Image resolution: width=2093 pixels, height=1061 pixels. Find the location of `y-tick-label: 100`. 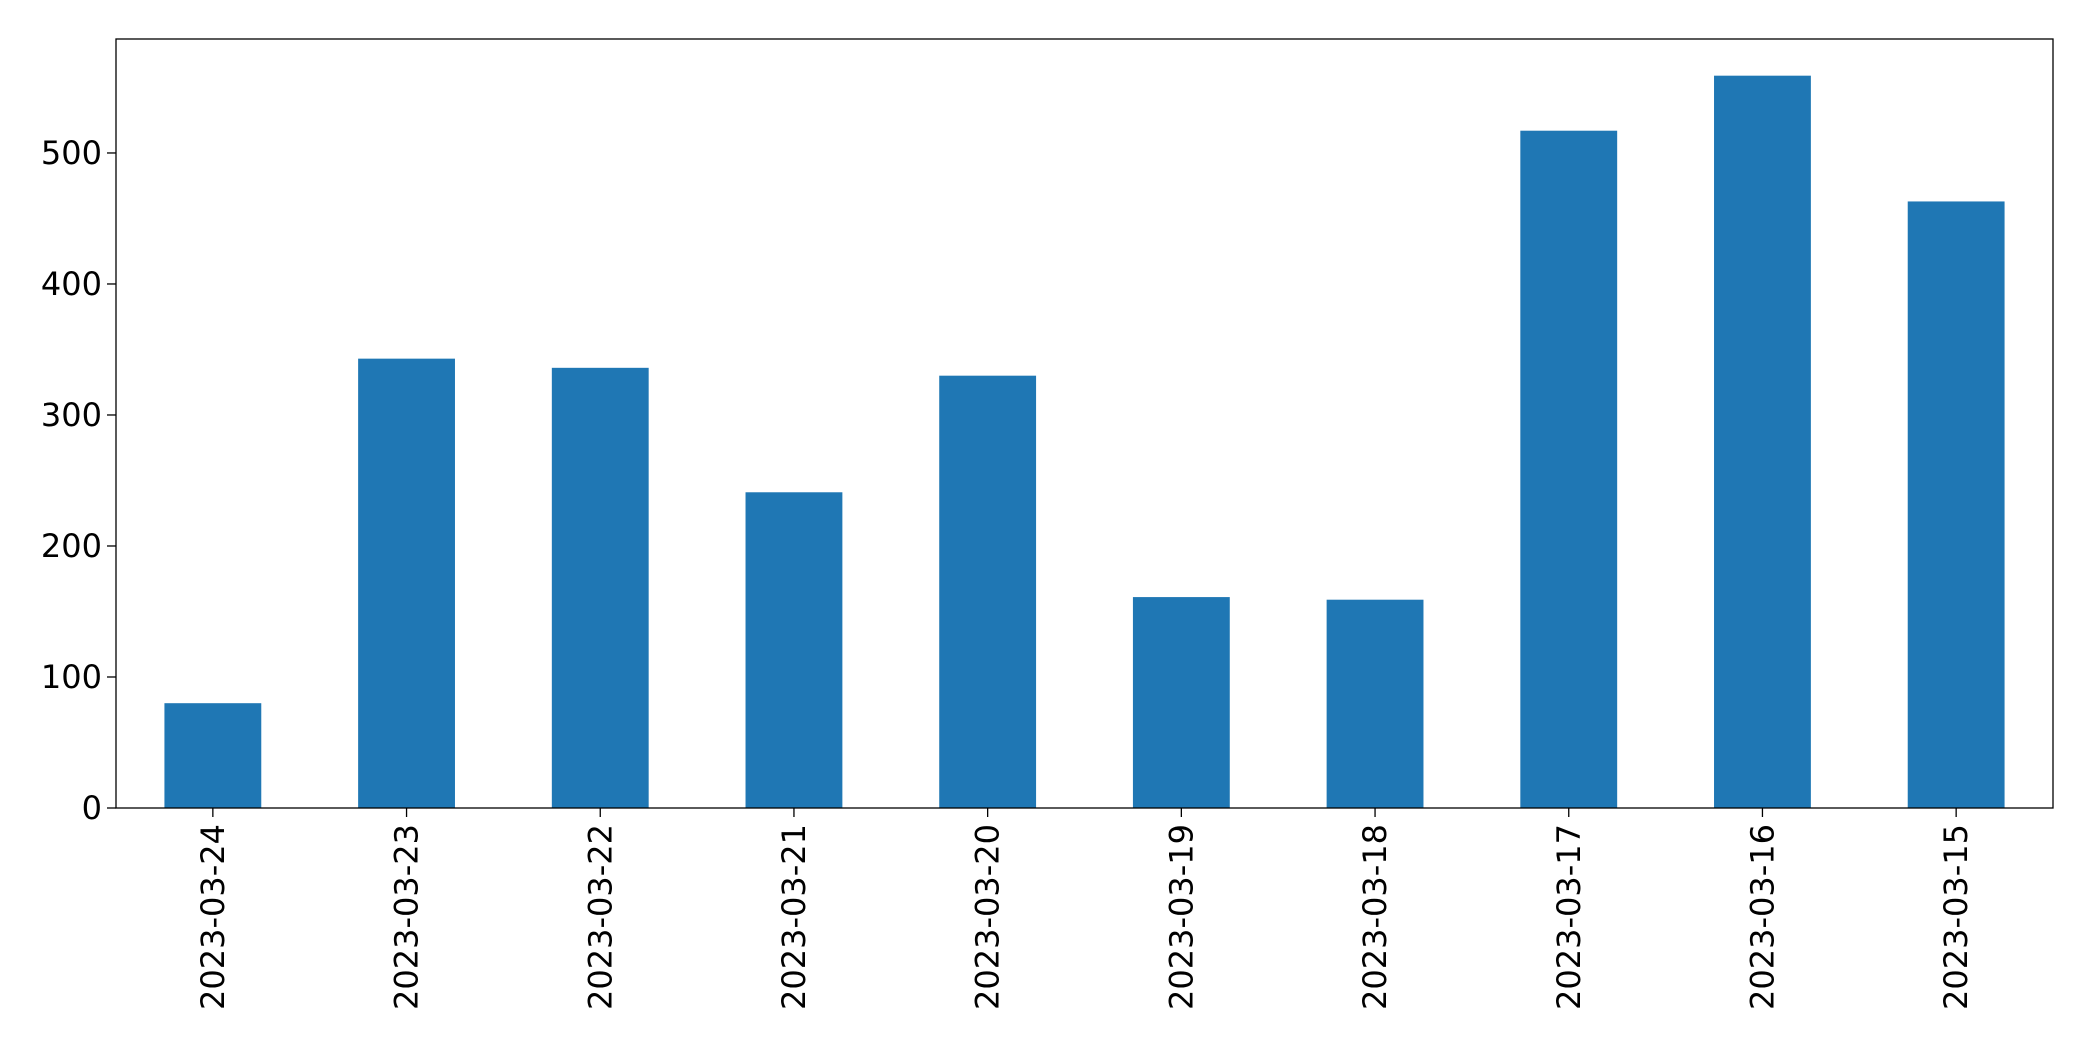

y-tick-label: 100 is located at coordinates (71, 677).